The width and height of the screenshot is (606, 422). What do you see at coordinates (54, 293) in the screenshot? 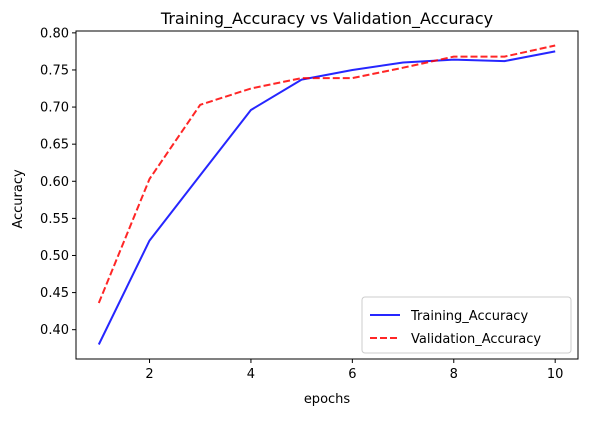
I see `y-tick-label: 0.45` at bounding box center [54, 293].